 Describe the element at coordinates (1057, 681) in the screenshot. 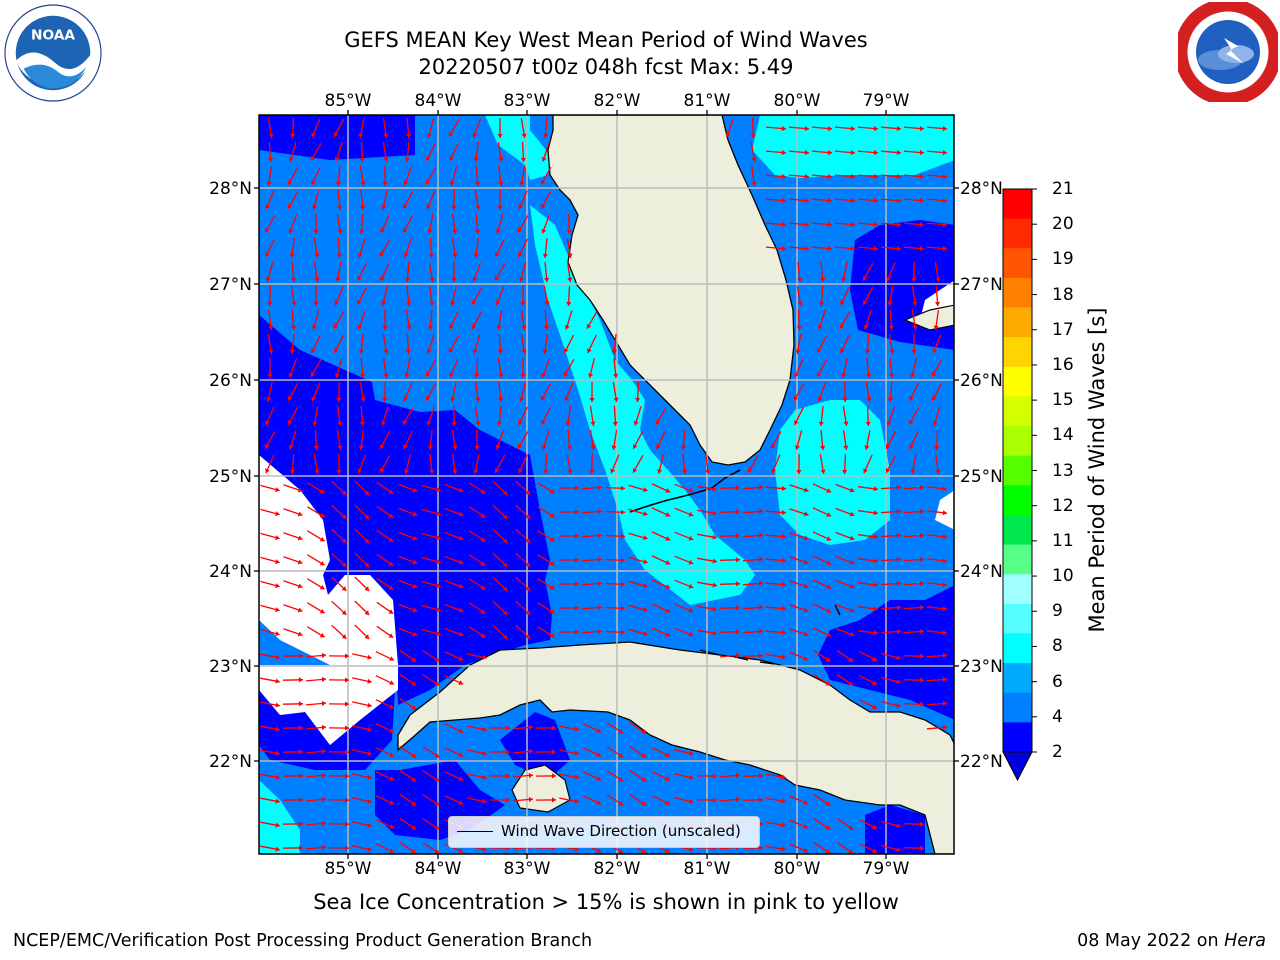

I see `colorbar-tick-label: 6` at that location.